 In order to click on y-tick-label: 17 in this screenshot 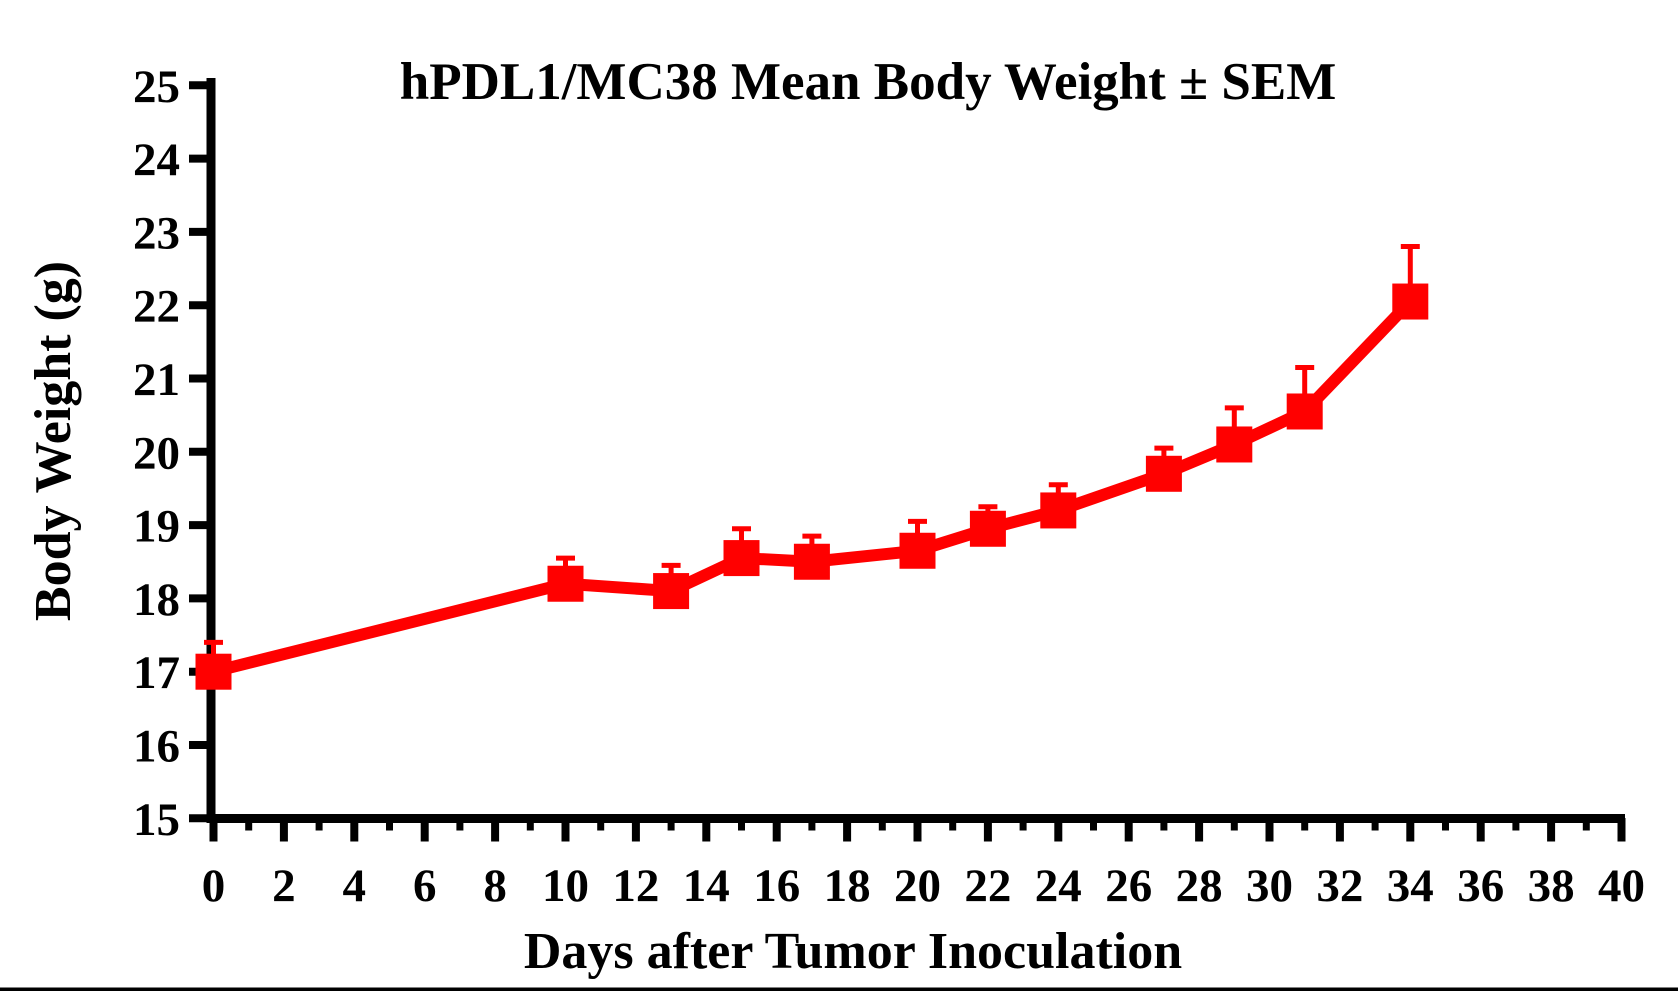, I will do `click(156, 673)`.